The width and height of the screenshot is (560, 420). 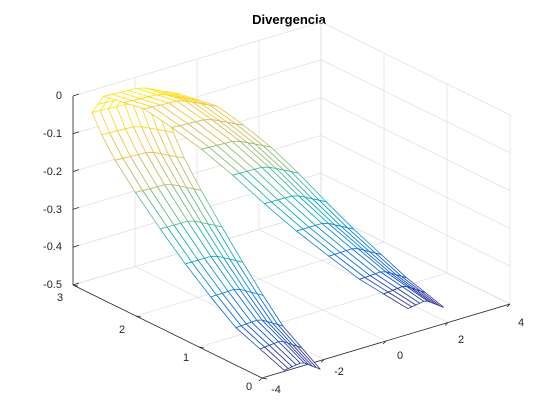 What do you see at coordinates (521, 323) in the screenshot?
I see `x-tick-label: 4` at bounding box center [521, 323].